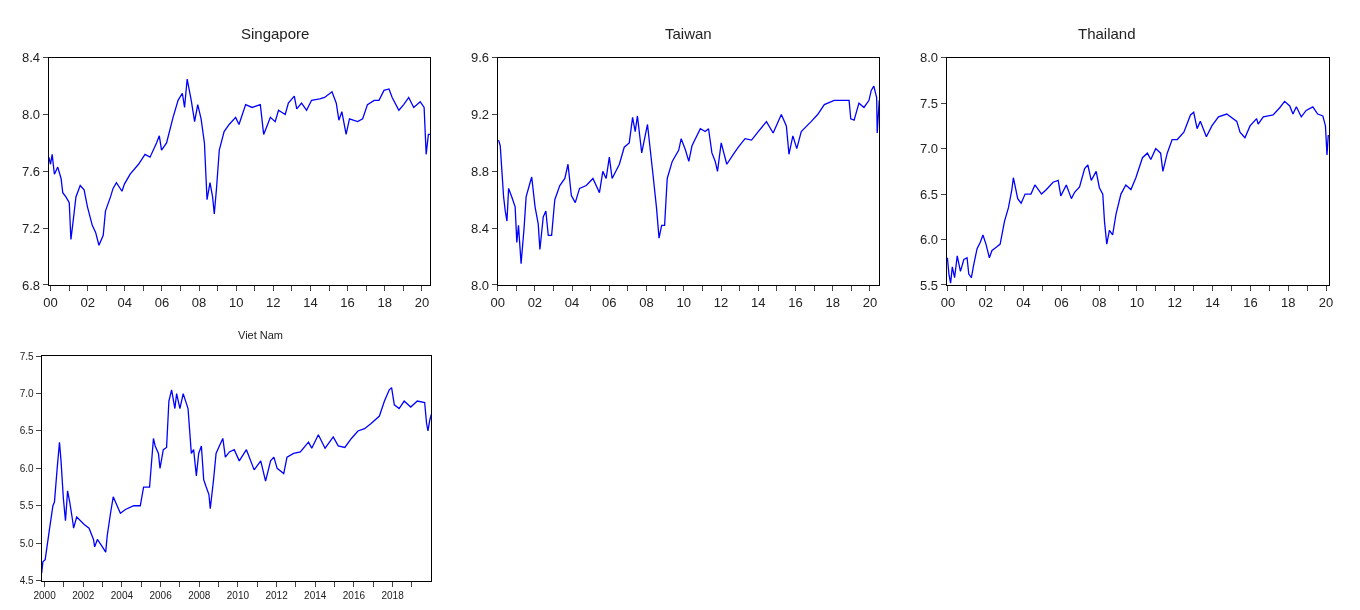 The width and height of the screenshot is (1360, 610). What do you see at coordinates (27, 581) in the screenshot?
I see `y-tick-label: 4.5` at bounding box center [27, 581].